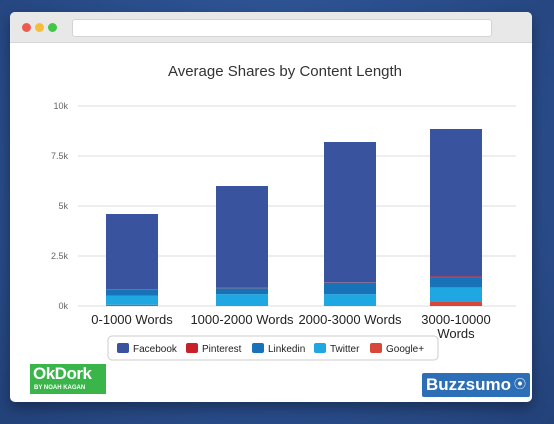 The width and height of the screenshot is (554, 424). What do you see at coordinates (282, 28) in the screenshot?
I see `address-bar` at bounding box center [282, 28].